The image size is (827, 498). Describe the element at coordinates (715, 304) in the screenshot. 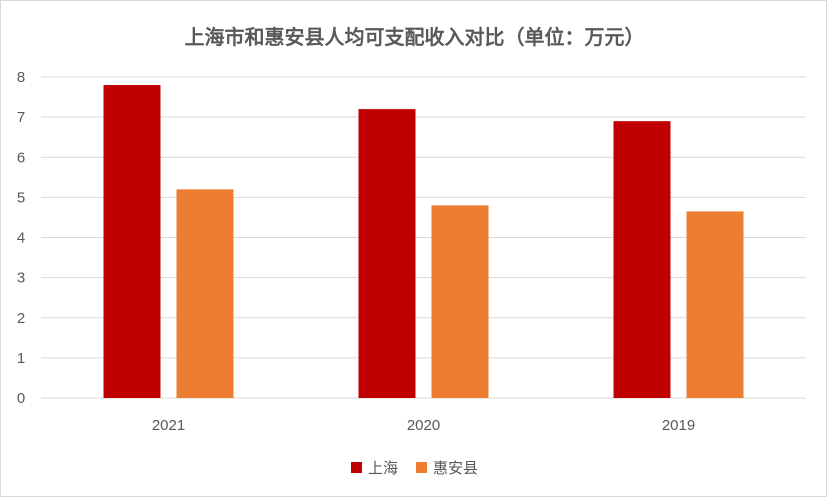

I see `bar-huian-2019` at that location.